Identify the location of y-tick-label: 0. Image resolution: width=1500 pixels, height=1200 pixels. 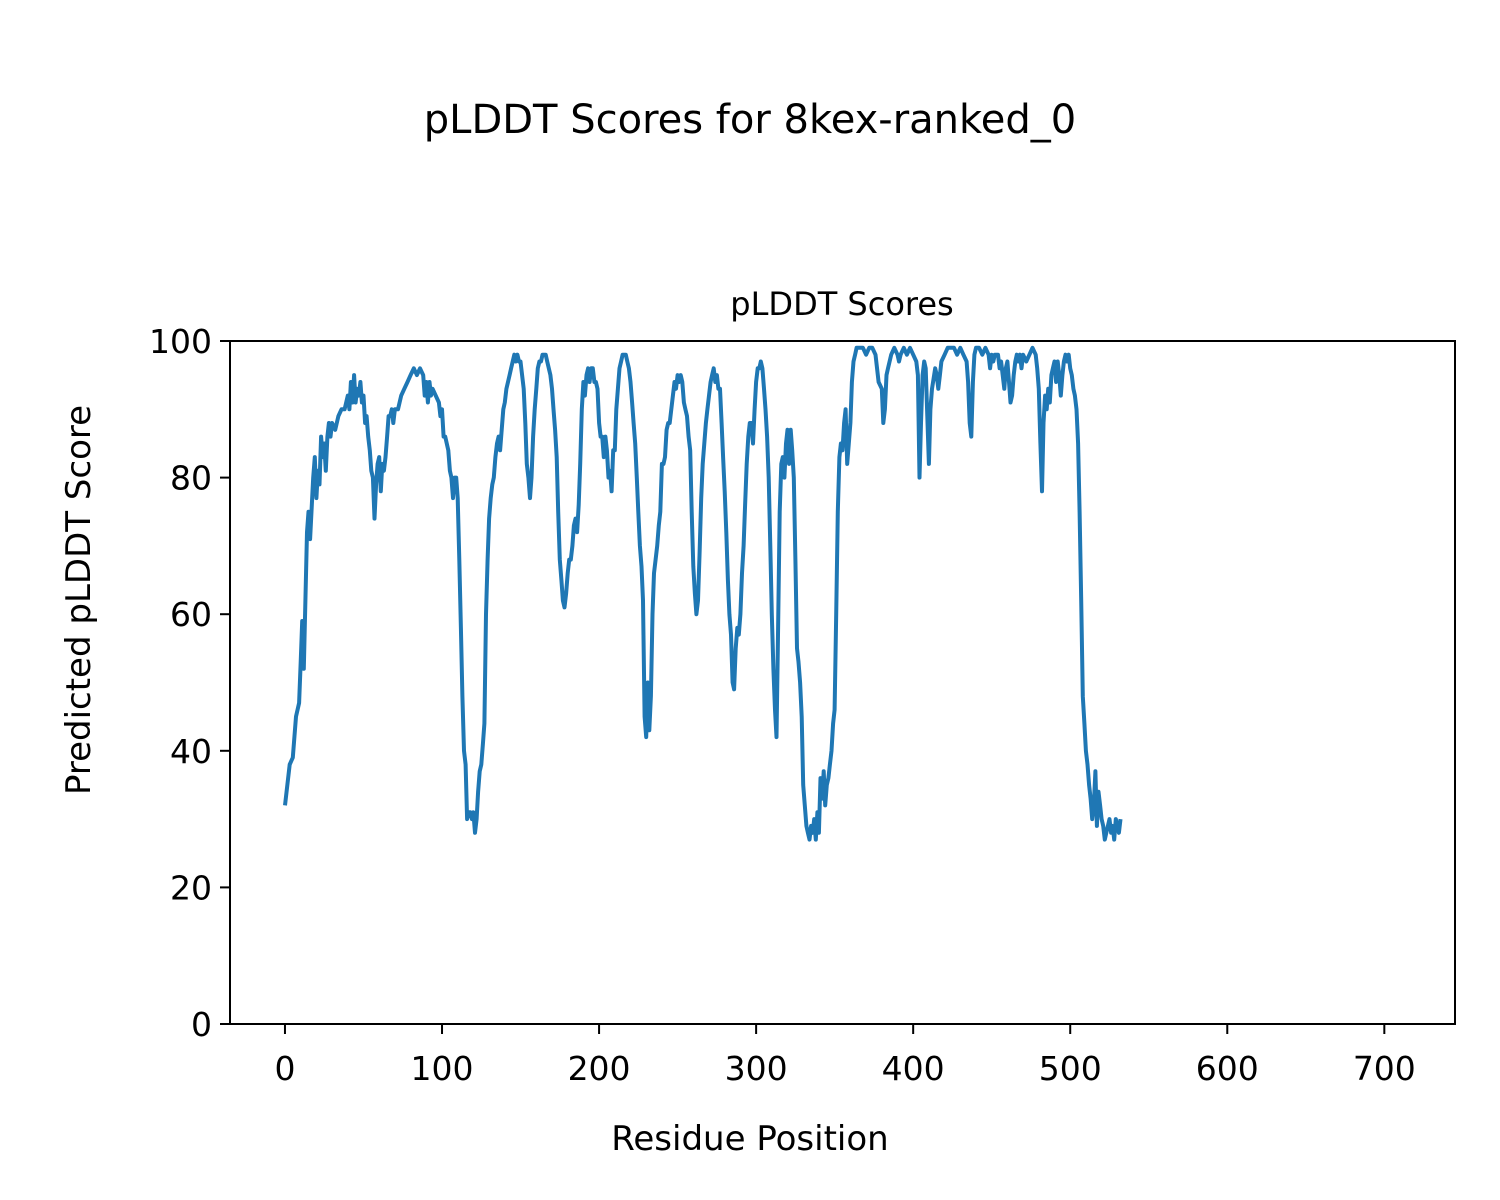
(201, 1024).